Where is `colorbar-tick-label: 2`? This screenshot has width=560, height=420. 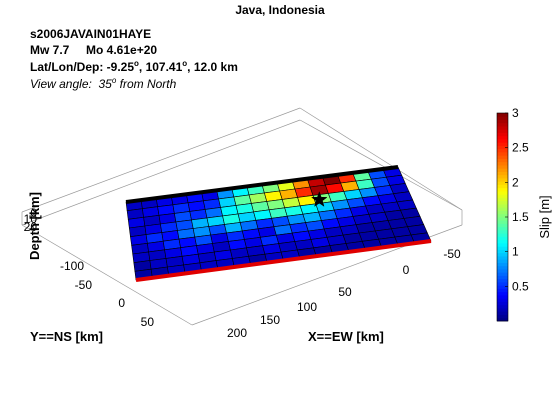
colorbar-tick-label: 2 is located at coordinates (515, 182).